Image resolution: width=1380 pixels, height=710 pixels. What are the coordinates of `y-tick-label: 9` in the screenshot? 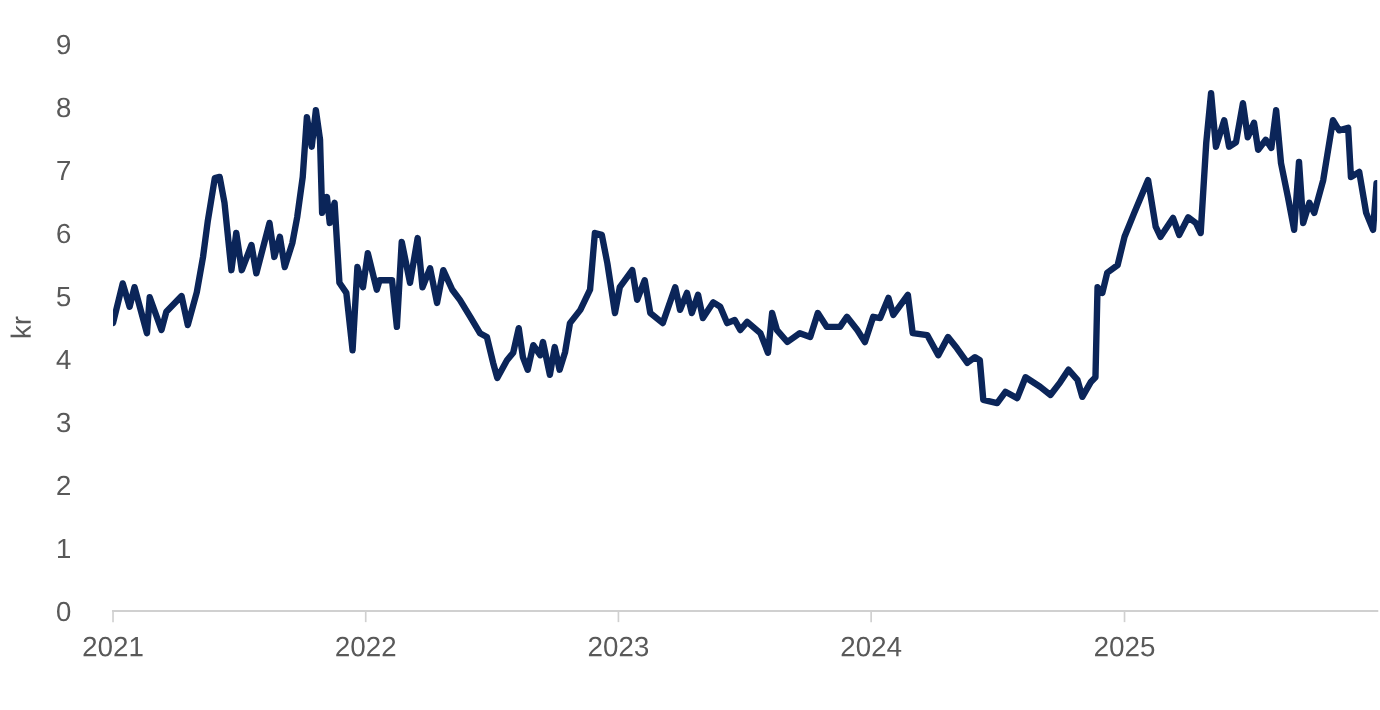 It's located at (64, 44).